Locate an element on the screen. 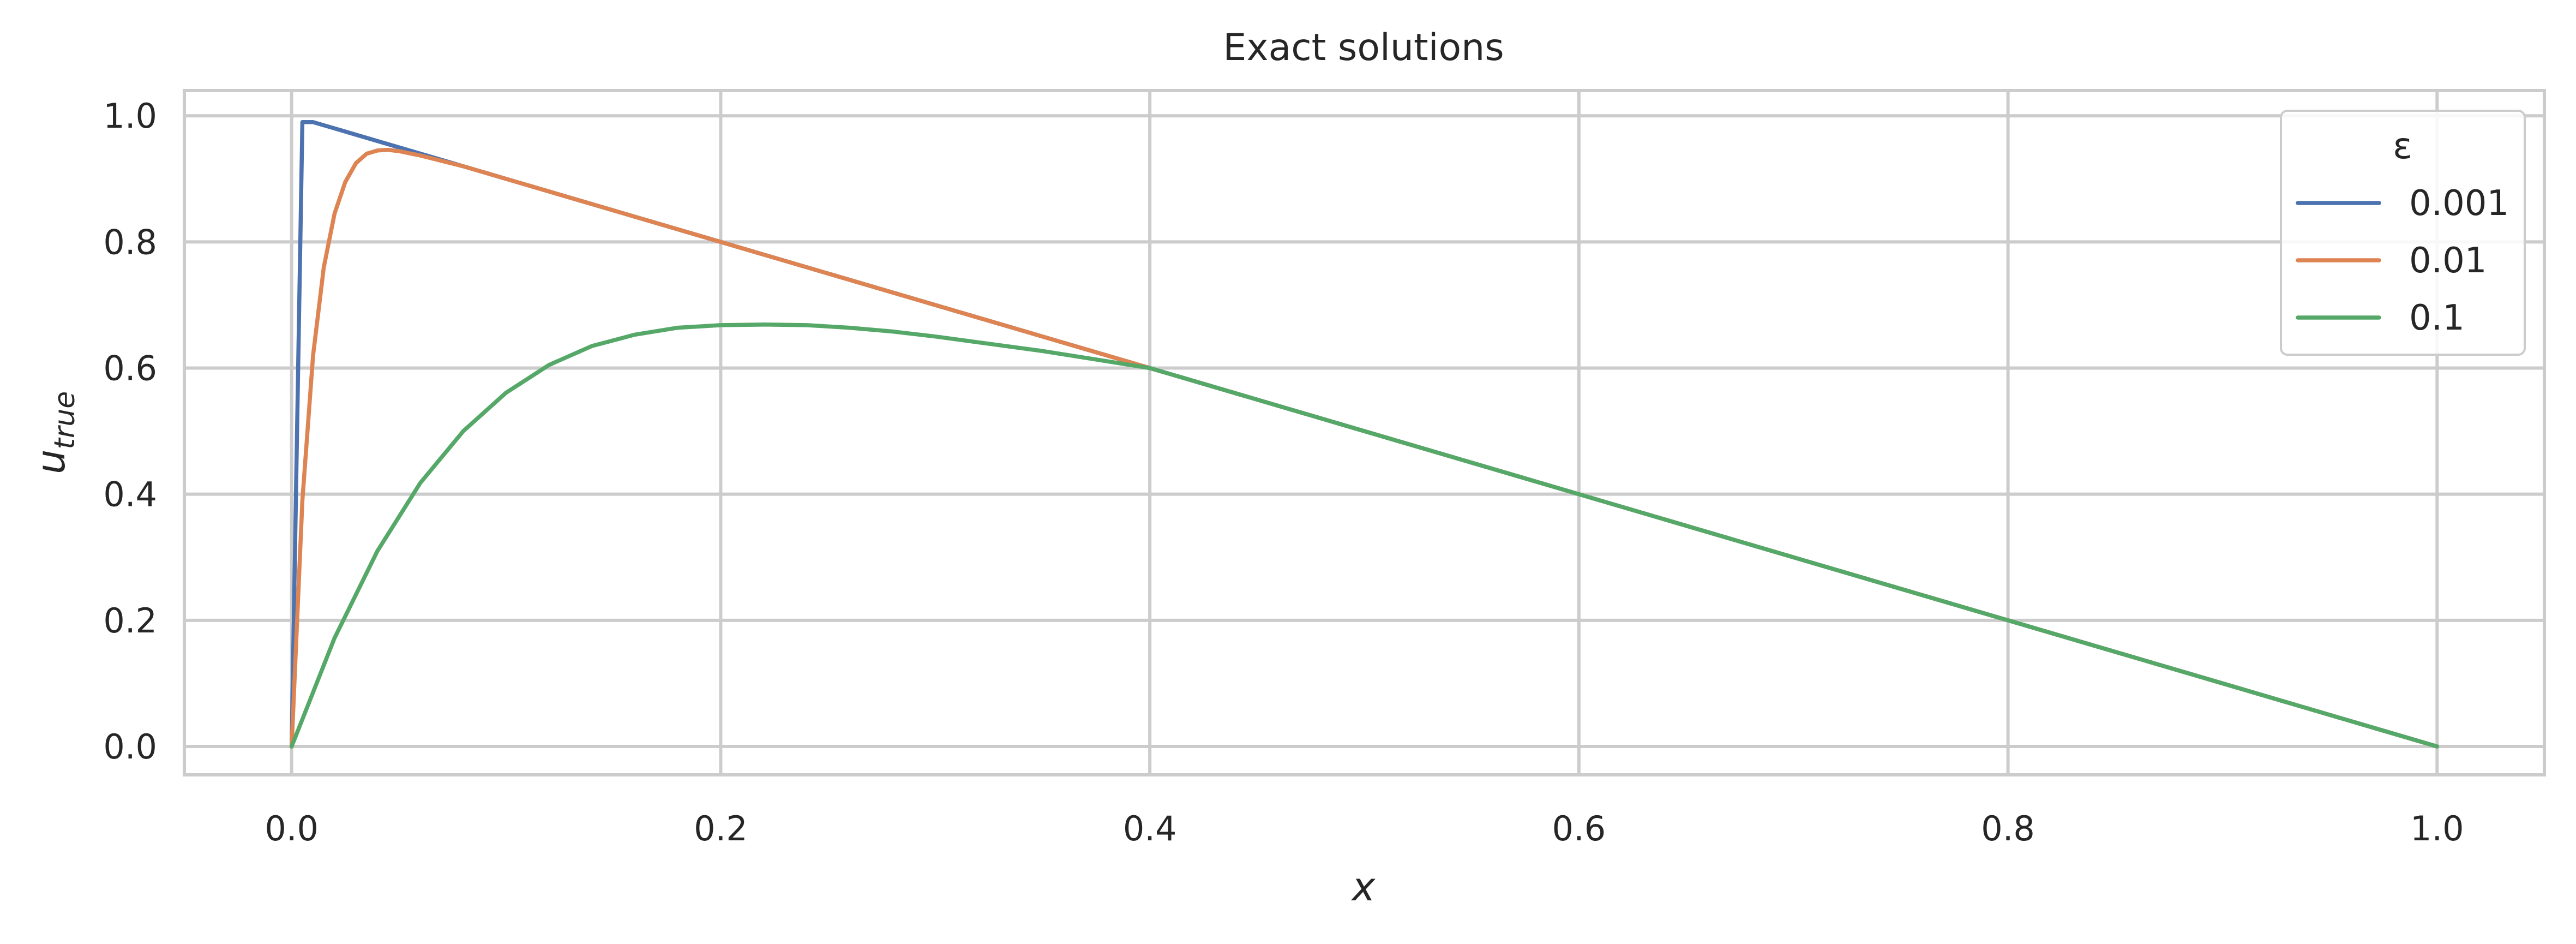  y-tick-label: 0.8 is located at coordinates (130, 242).